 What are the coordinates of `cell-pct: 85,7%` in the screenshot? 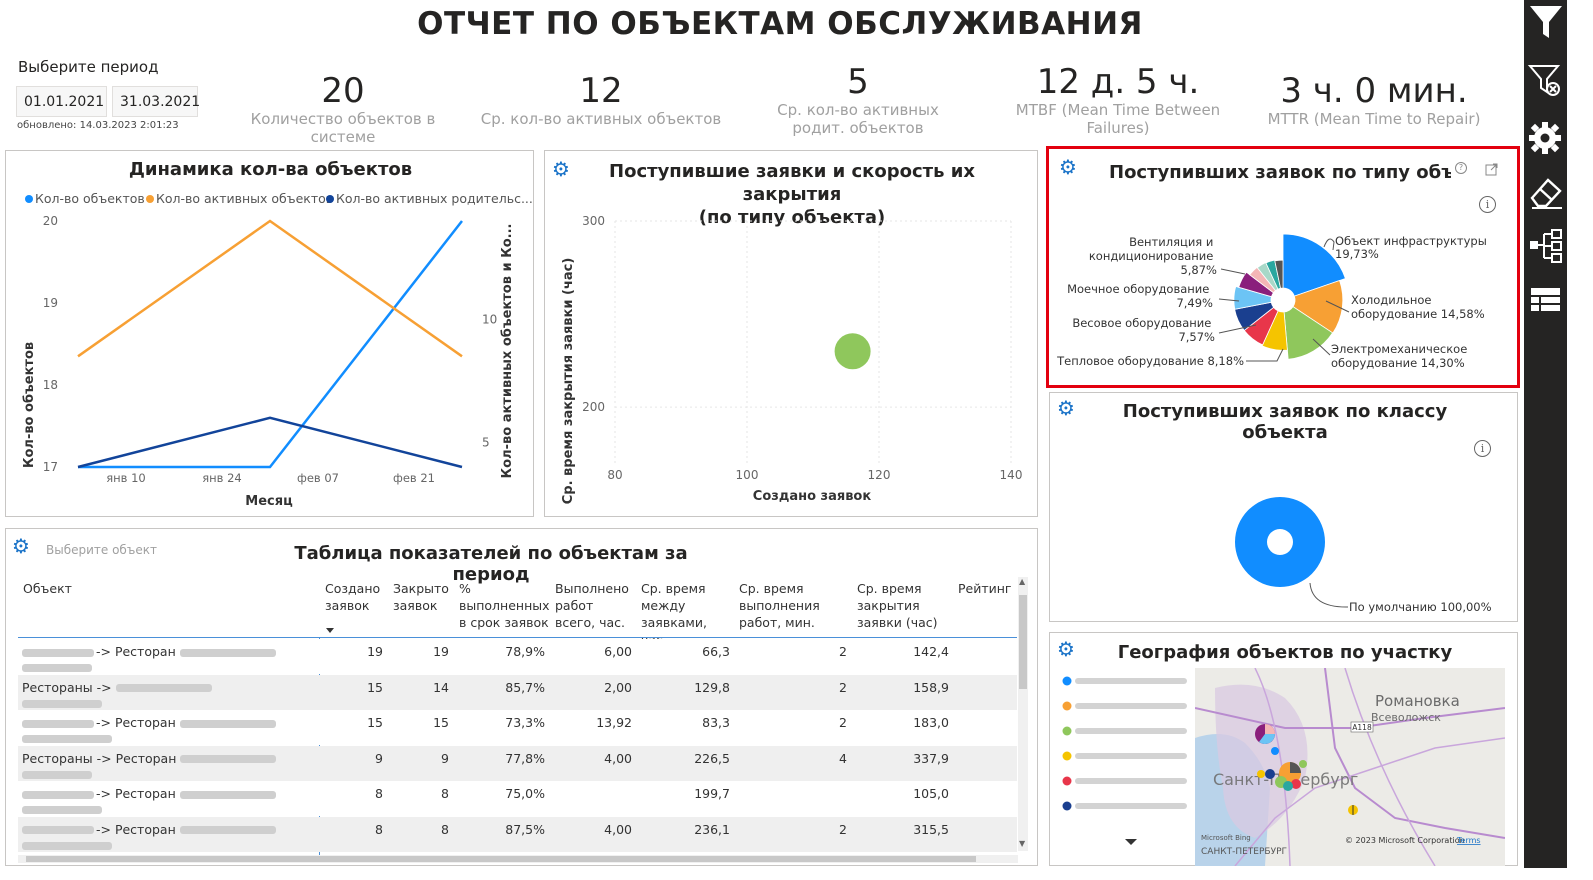 It's located at (525, 687).